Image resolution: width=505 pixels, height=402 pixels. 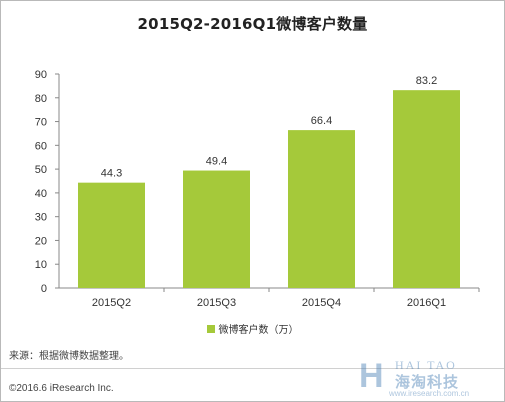 I want to click on legend-swatch, so click(x=210, y=329).